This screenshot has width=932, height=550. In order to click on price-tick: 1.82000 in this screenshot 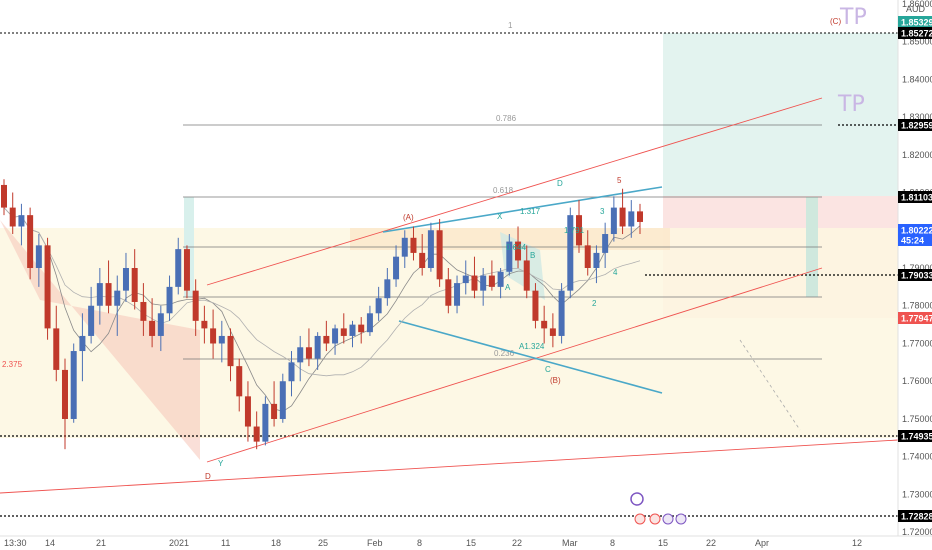, I will do `click(917, 155)`.